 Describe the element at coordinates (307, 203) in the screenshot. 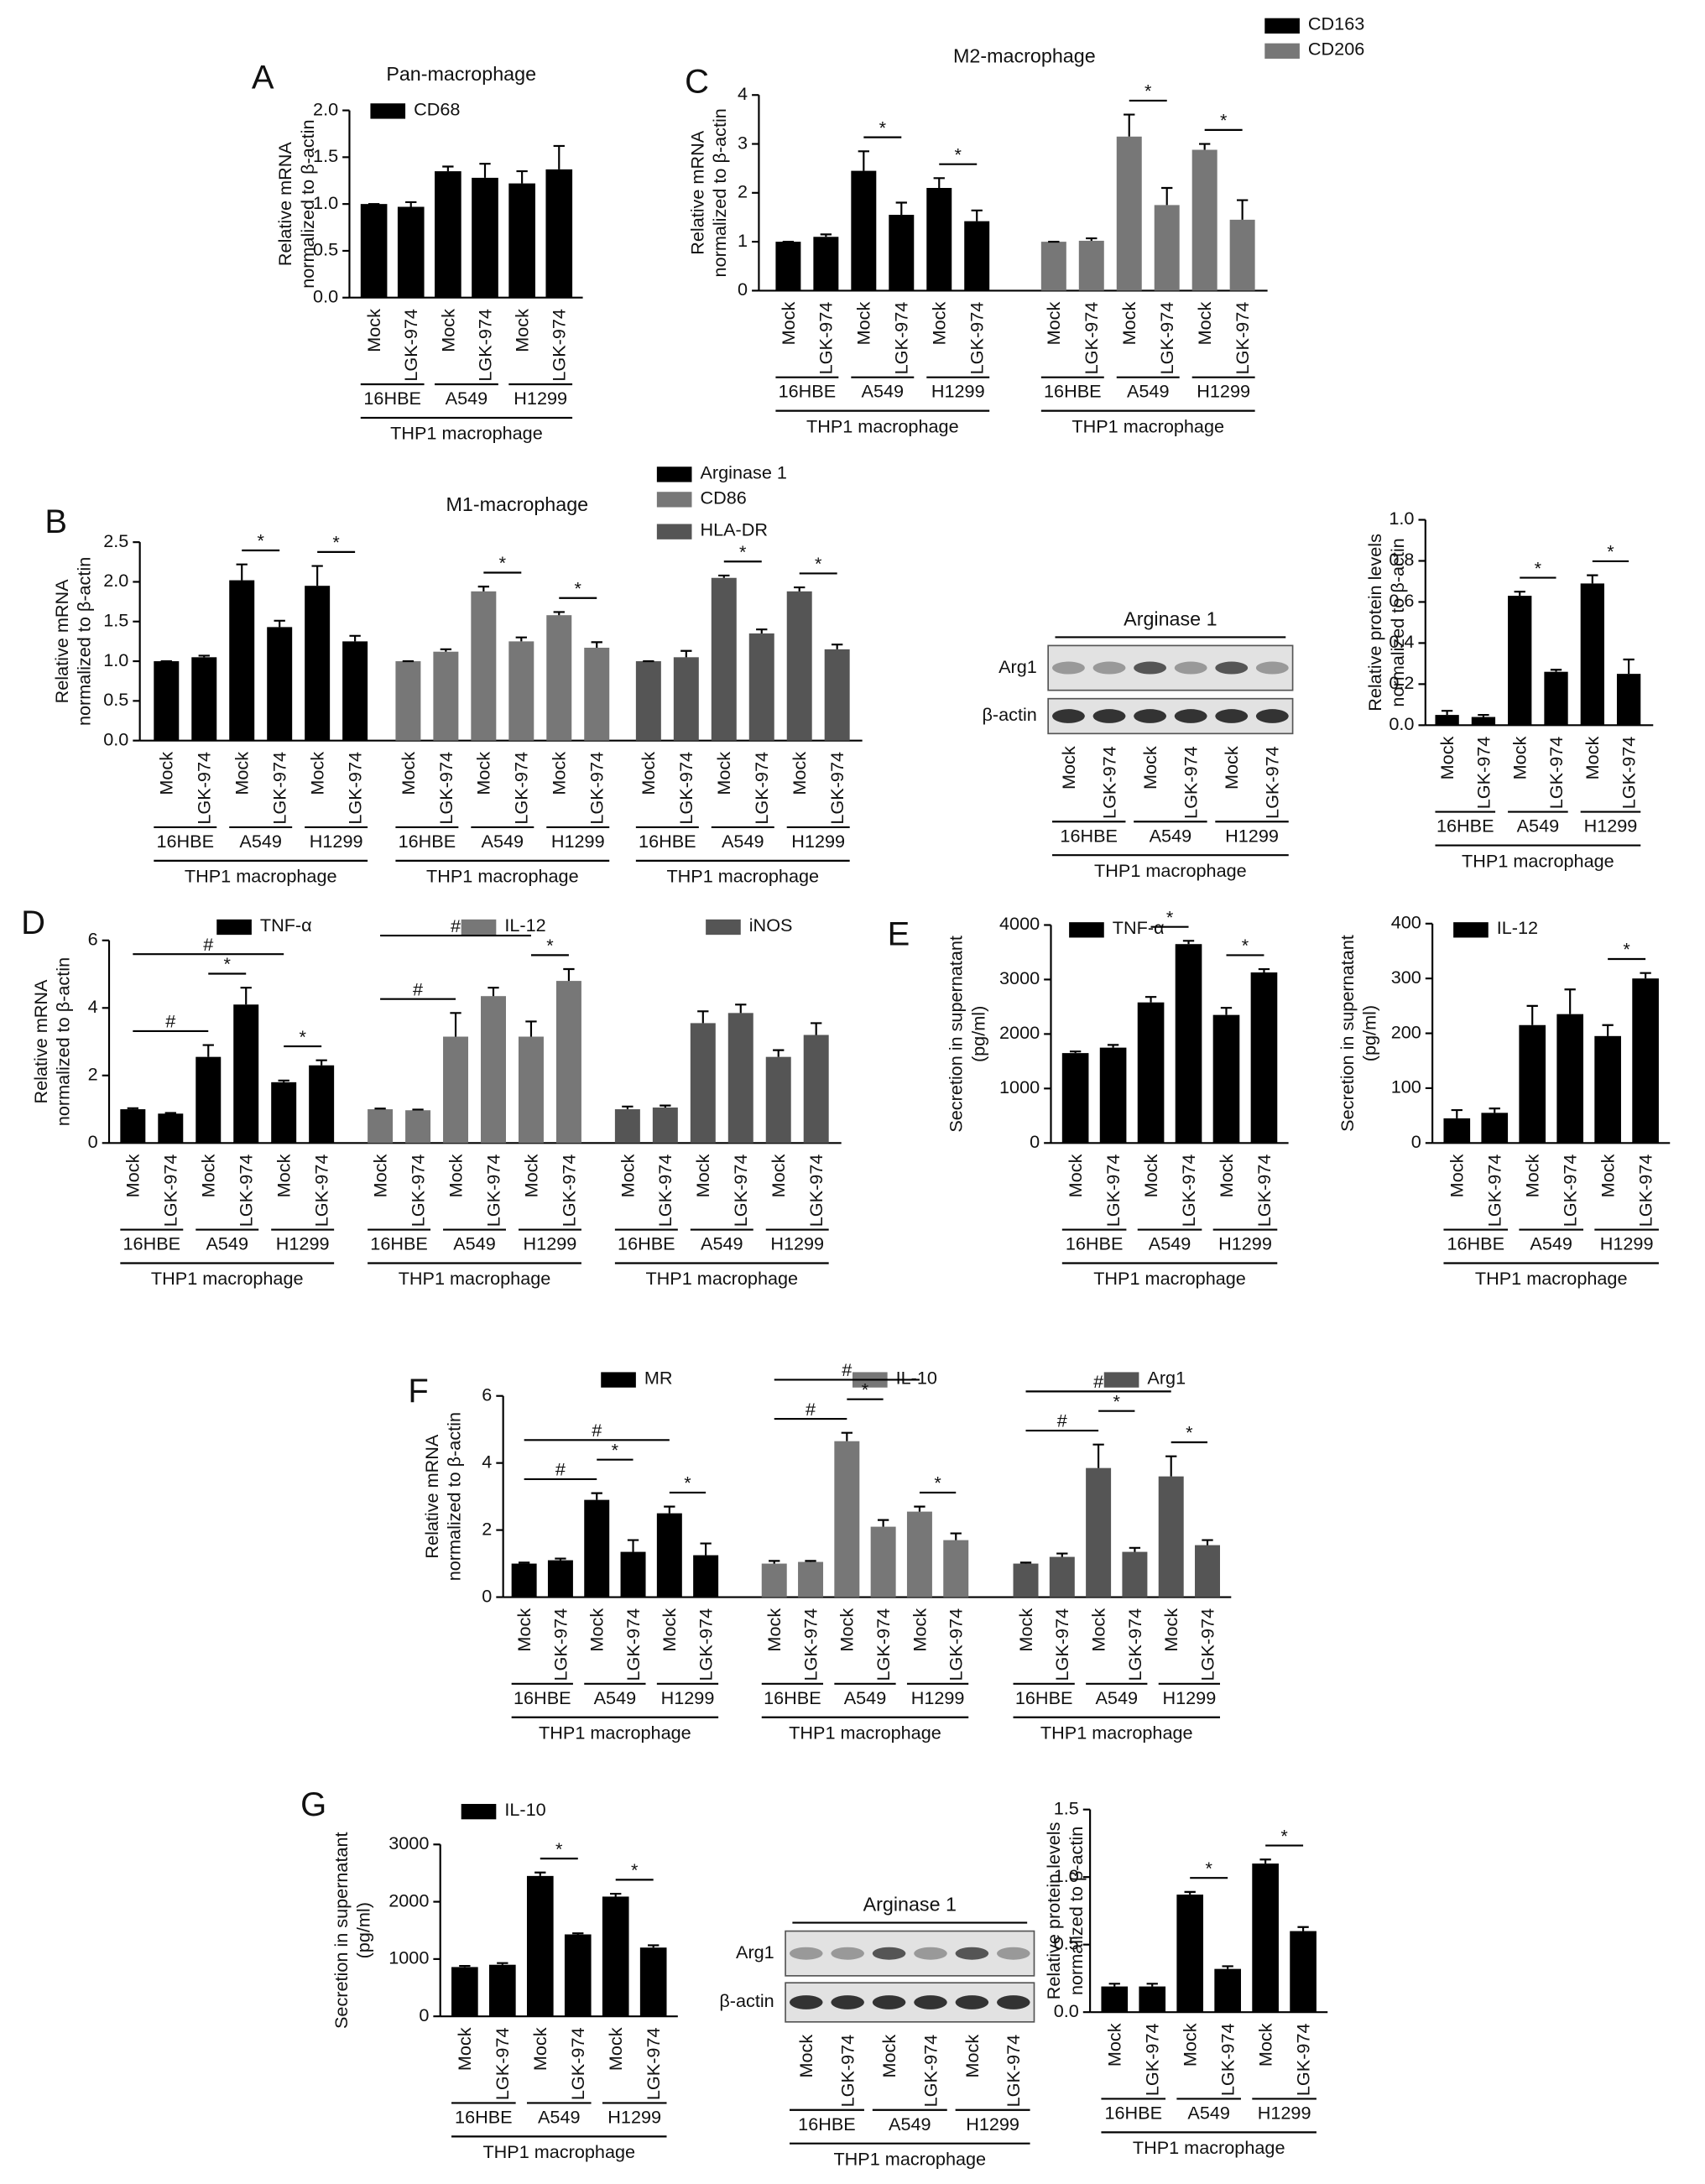

I see `y-axis-label: normalized to β-actin` at that location.